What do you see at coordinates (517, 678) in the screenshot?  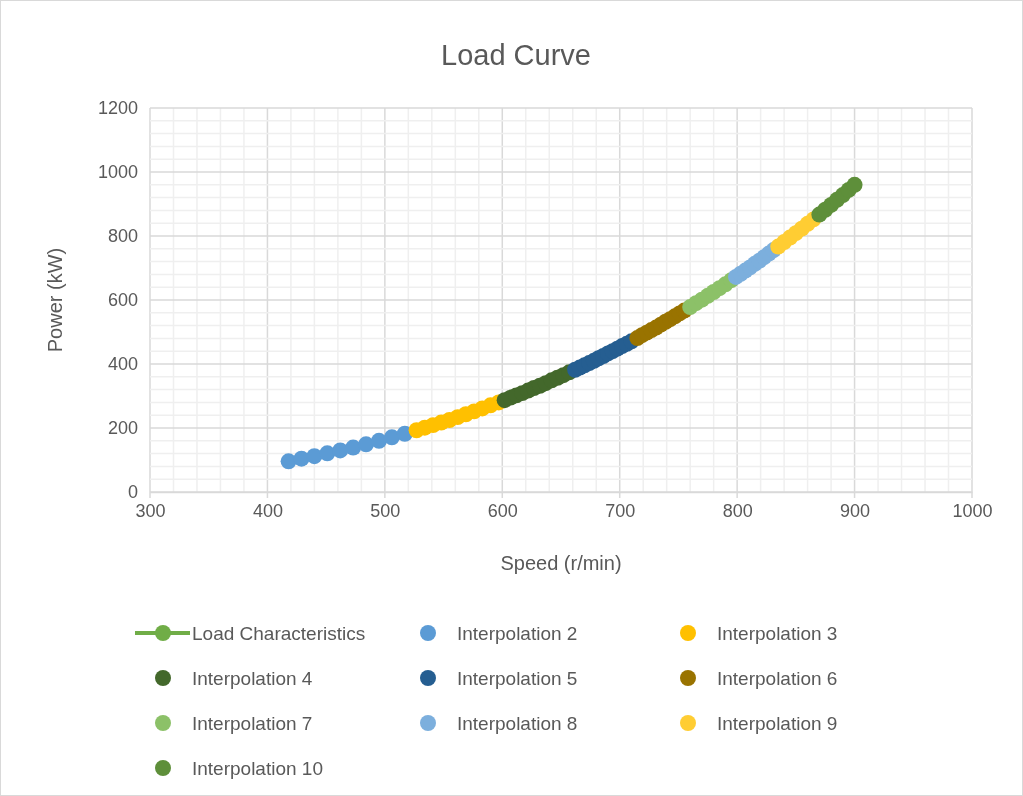 I see `legend-label: Interpolation 5` at bounding box center [517, 678].